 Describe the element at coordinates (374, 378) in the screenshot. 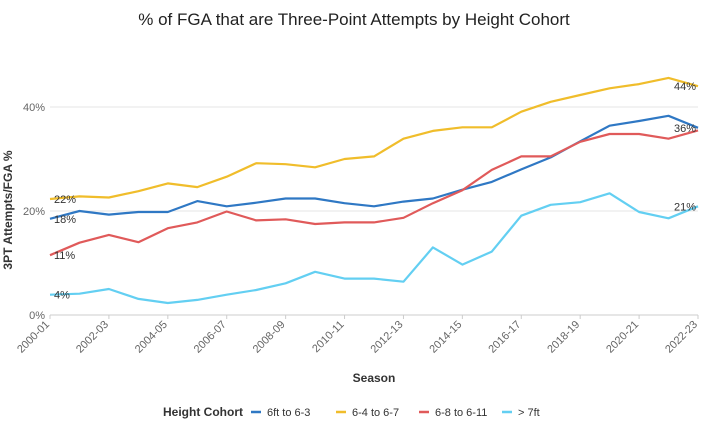

I see `x-axis-title: Season` at that location.